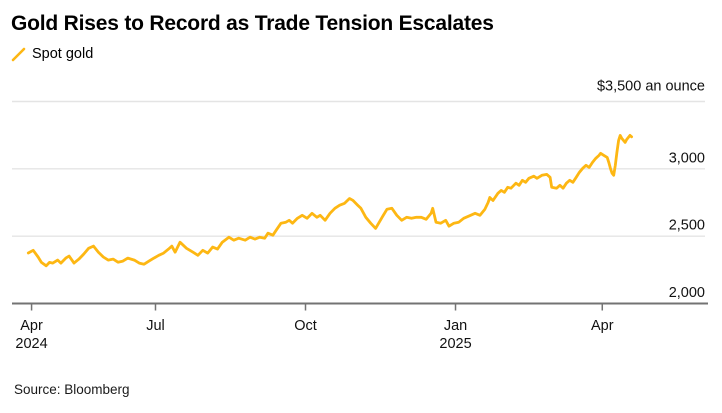  I want to click on y-tick-label-3000: 3,000, so click(687, 158).